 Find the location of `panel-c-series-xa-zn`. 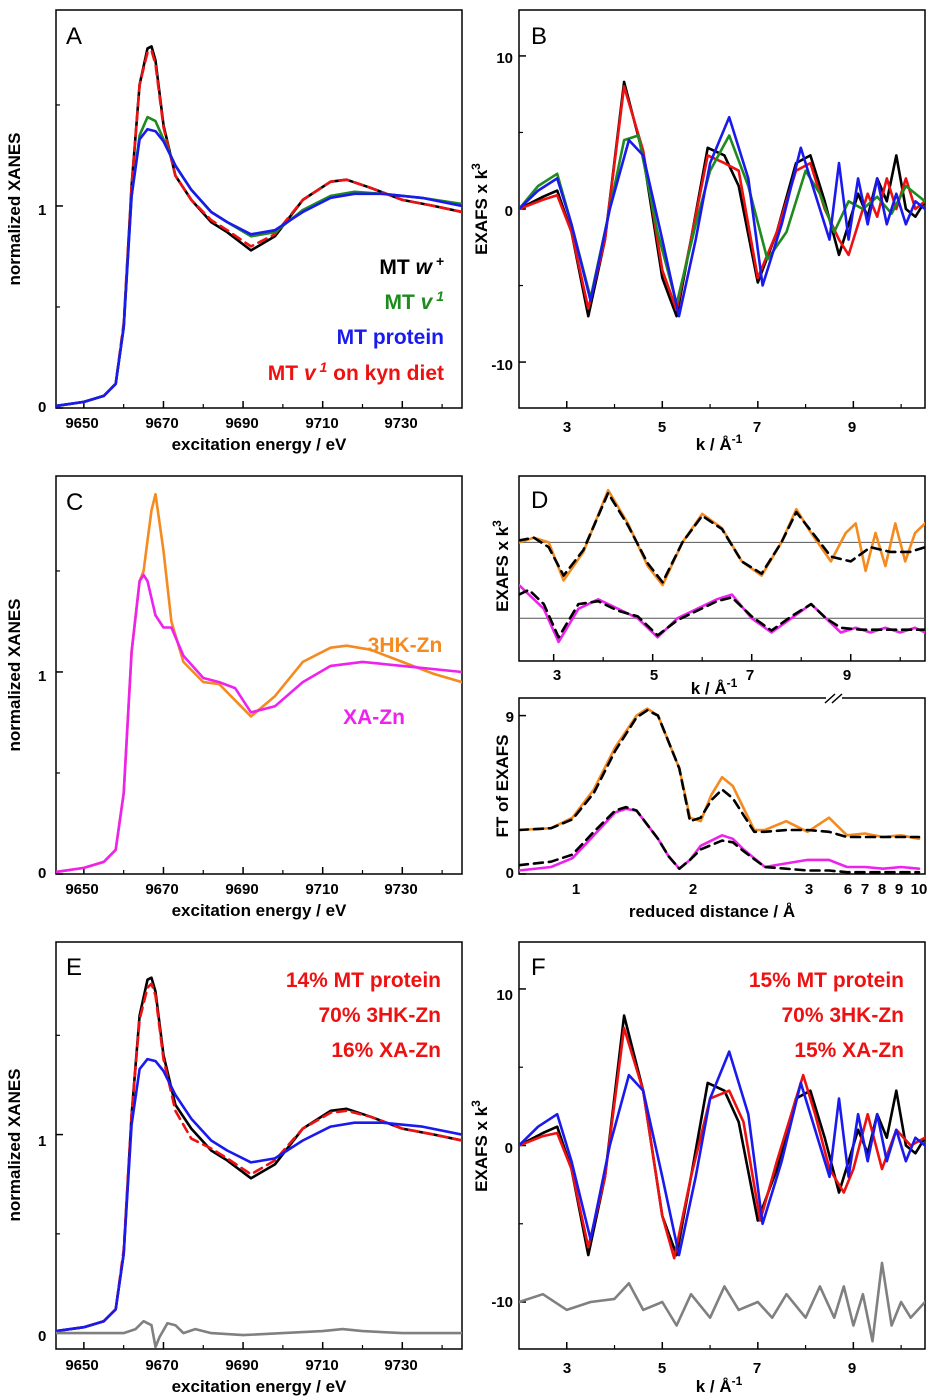

panel-c-series-xa-zn is located at coordinates (259, 723).